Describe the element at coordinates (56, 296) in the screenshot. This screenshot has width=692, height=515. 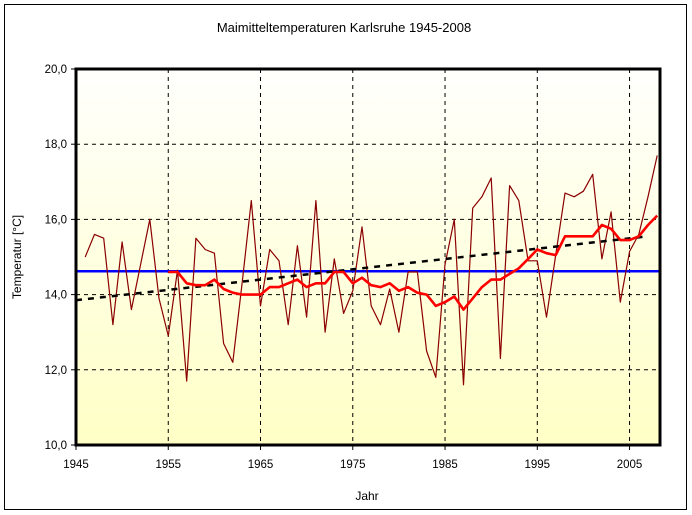
I see `y-tick-label: 14,0` at that location.